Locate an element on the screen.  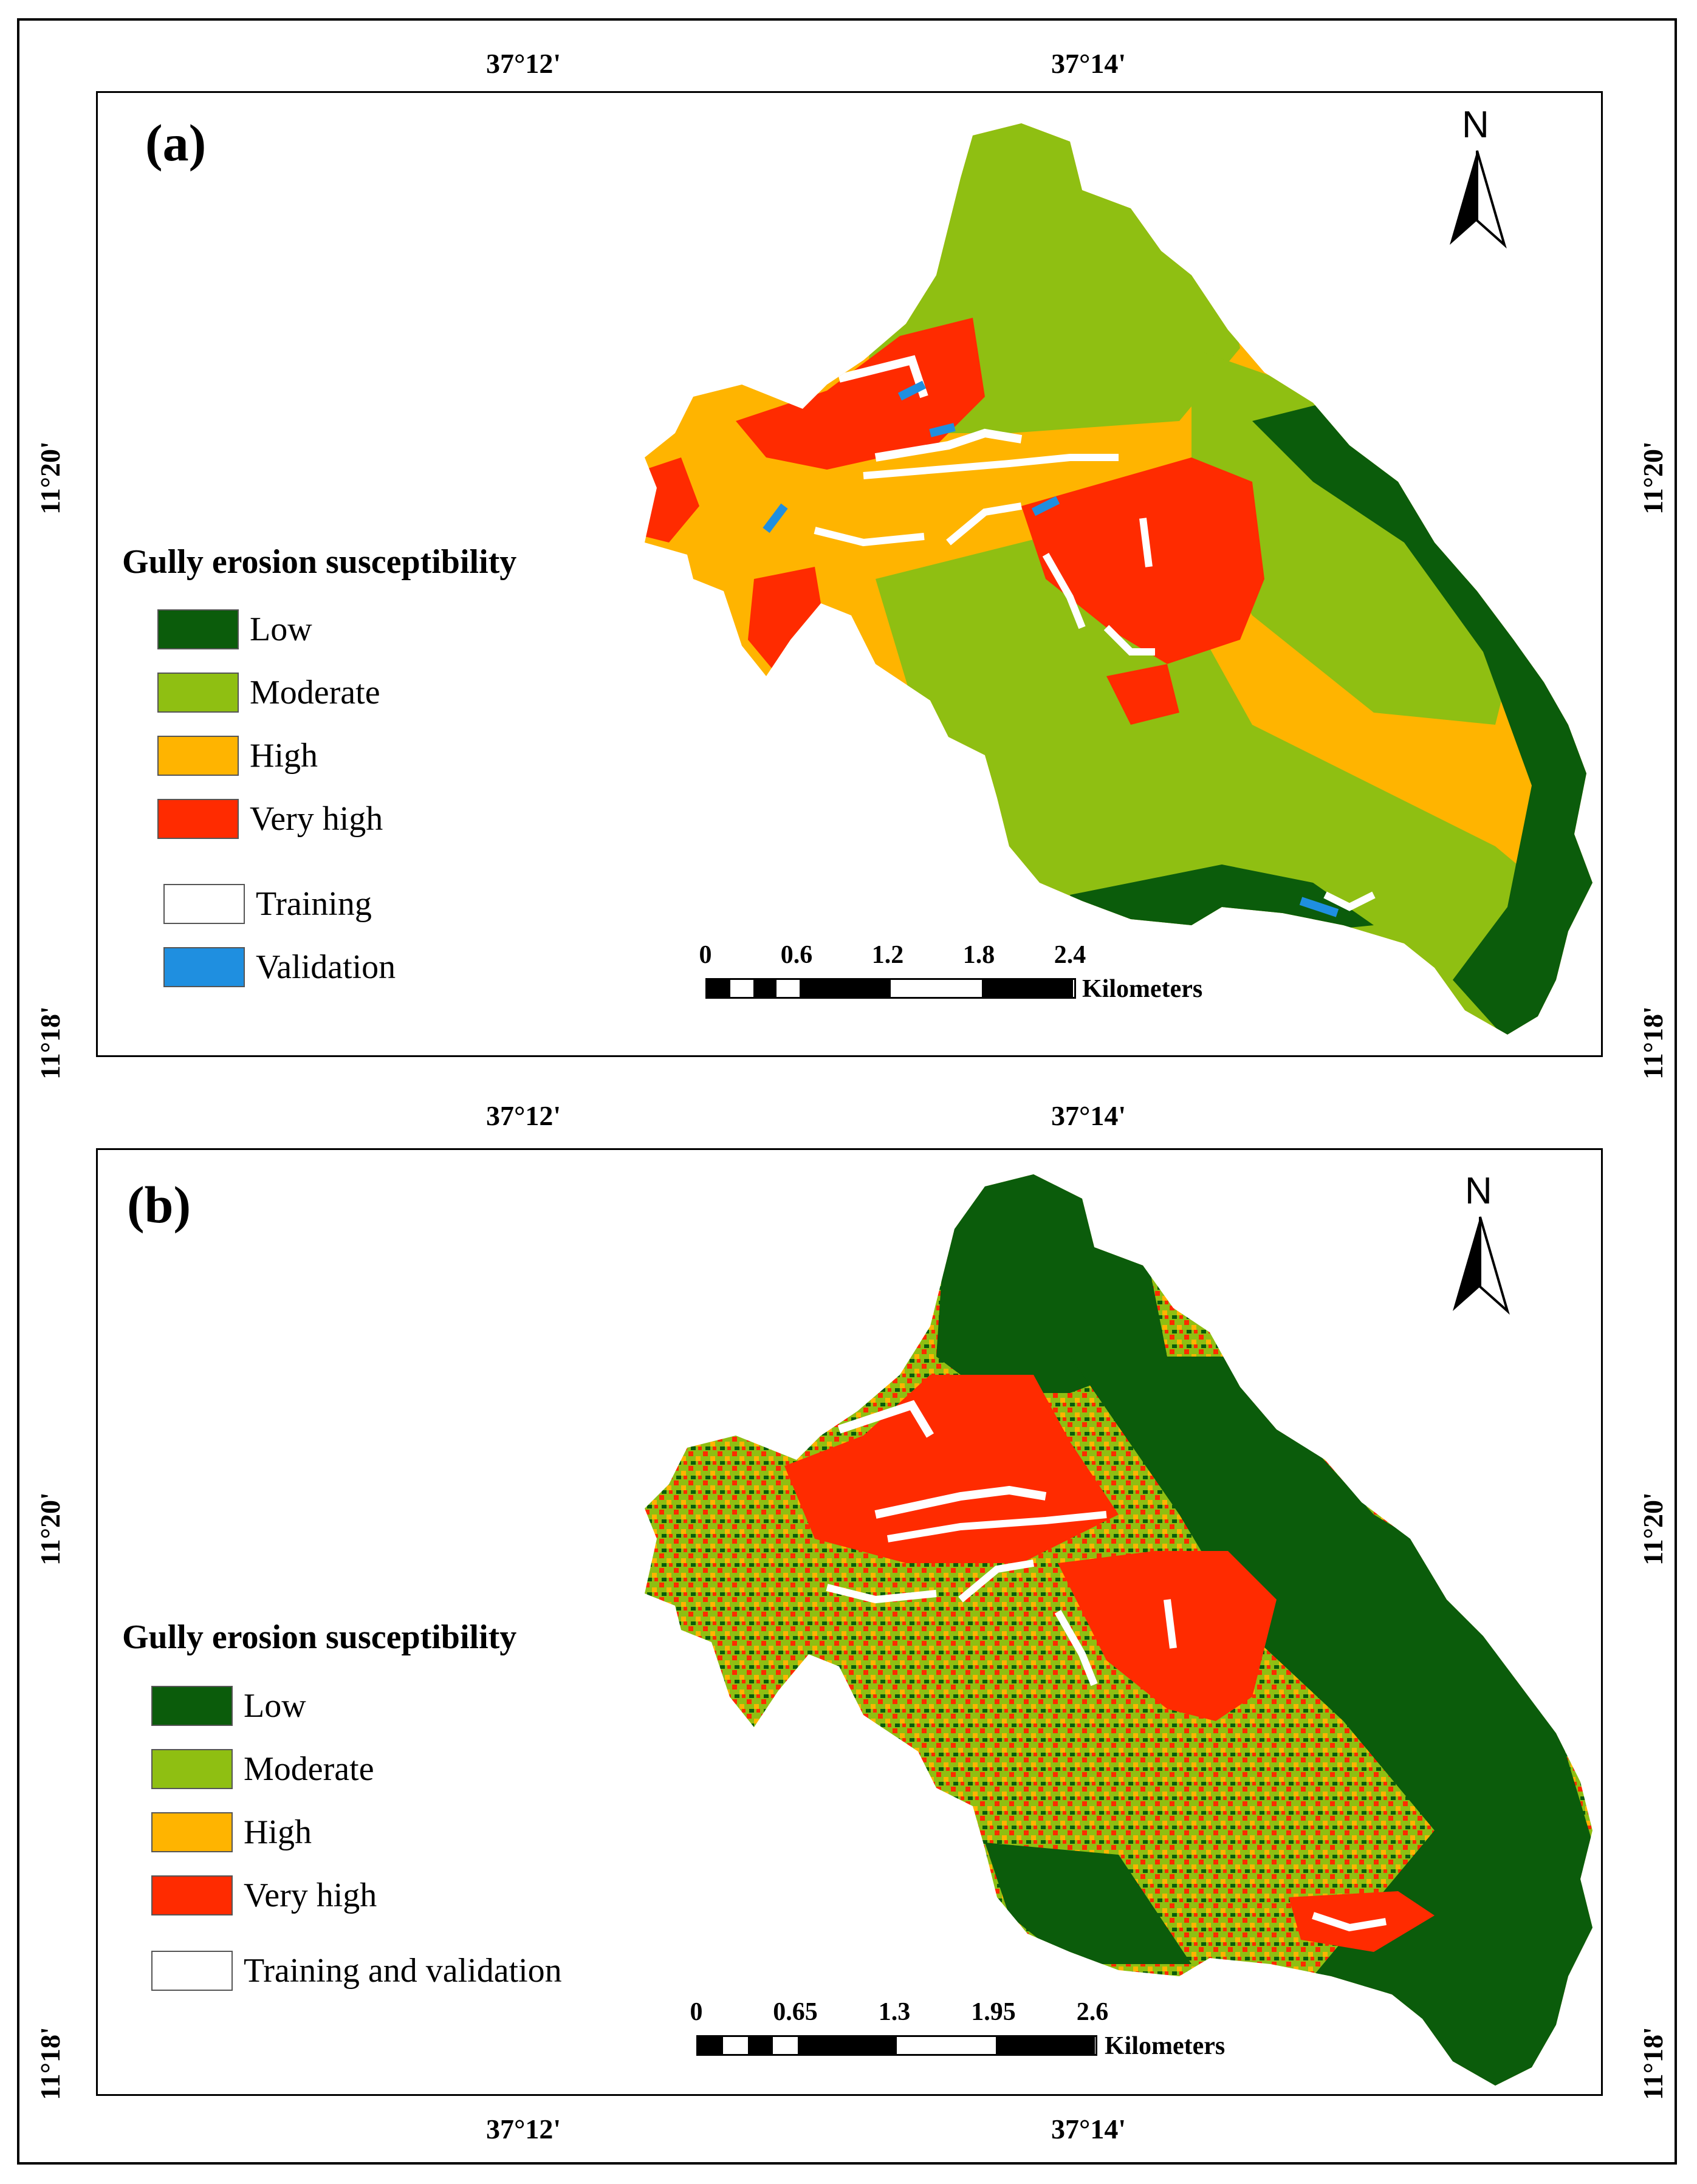
panel-a-north-arrow: N is located at coordinates (1477, 179).